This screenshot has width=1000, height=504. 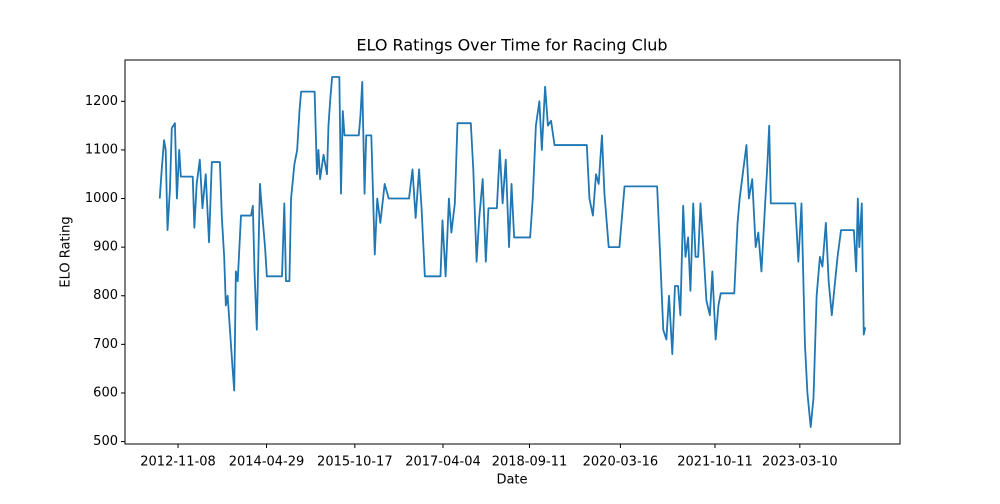 What do you see at coordinates (511, 45) in the screenshot?
I see `chart-title: ELO Ratings Over Time for Racing Club` at bounding box center [511, 45].